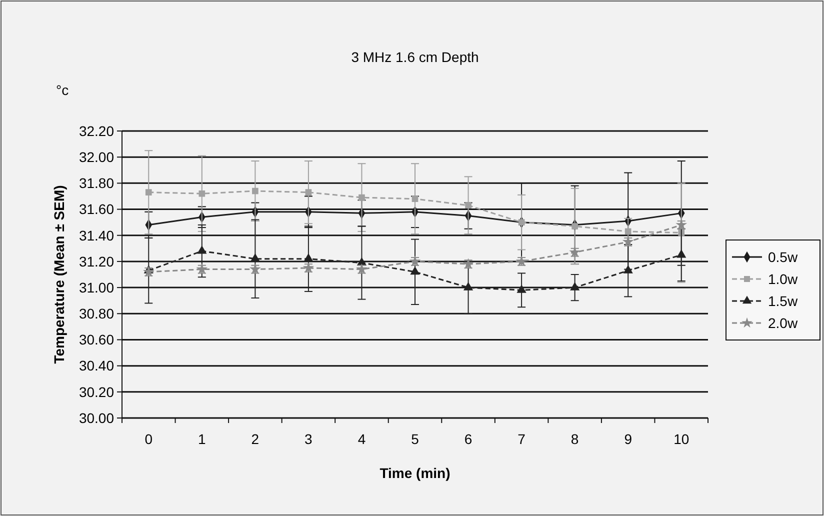 The width and height of the screenshot is (824, 516). Describe the element at coordinates (468, 439) in the screenshot. I see `x-tick-label: 6` at that location.